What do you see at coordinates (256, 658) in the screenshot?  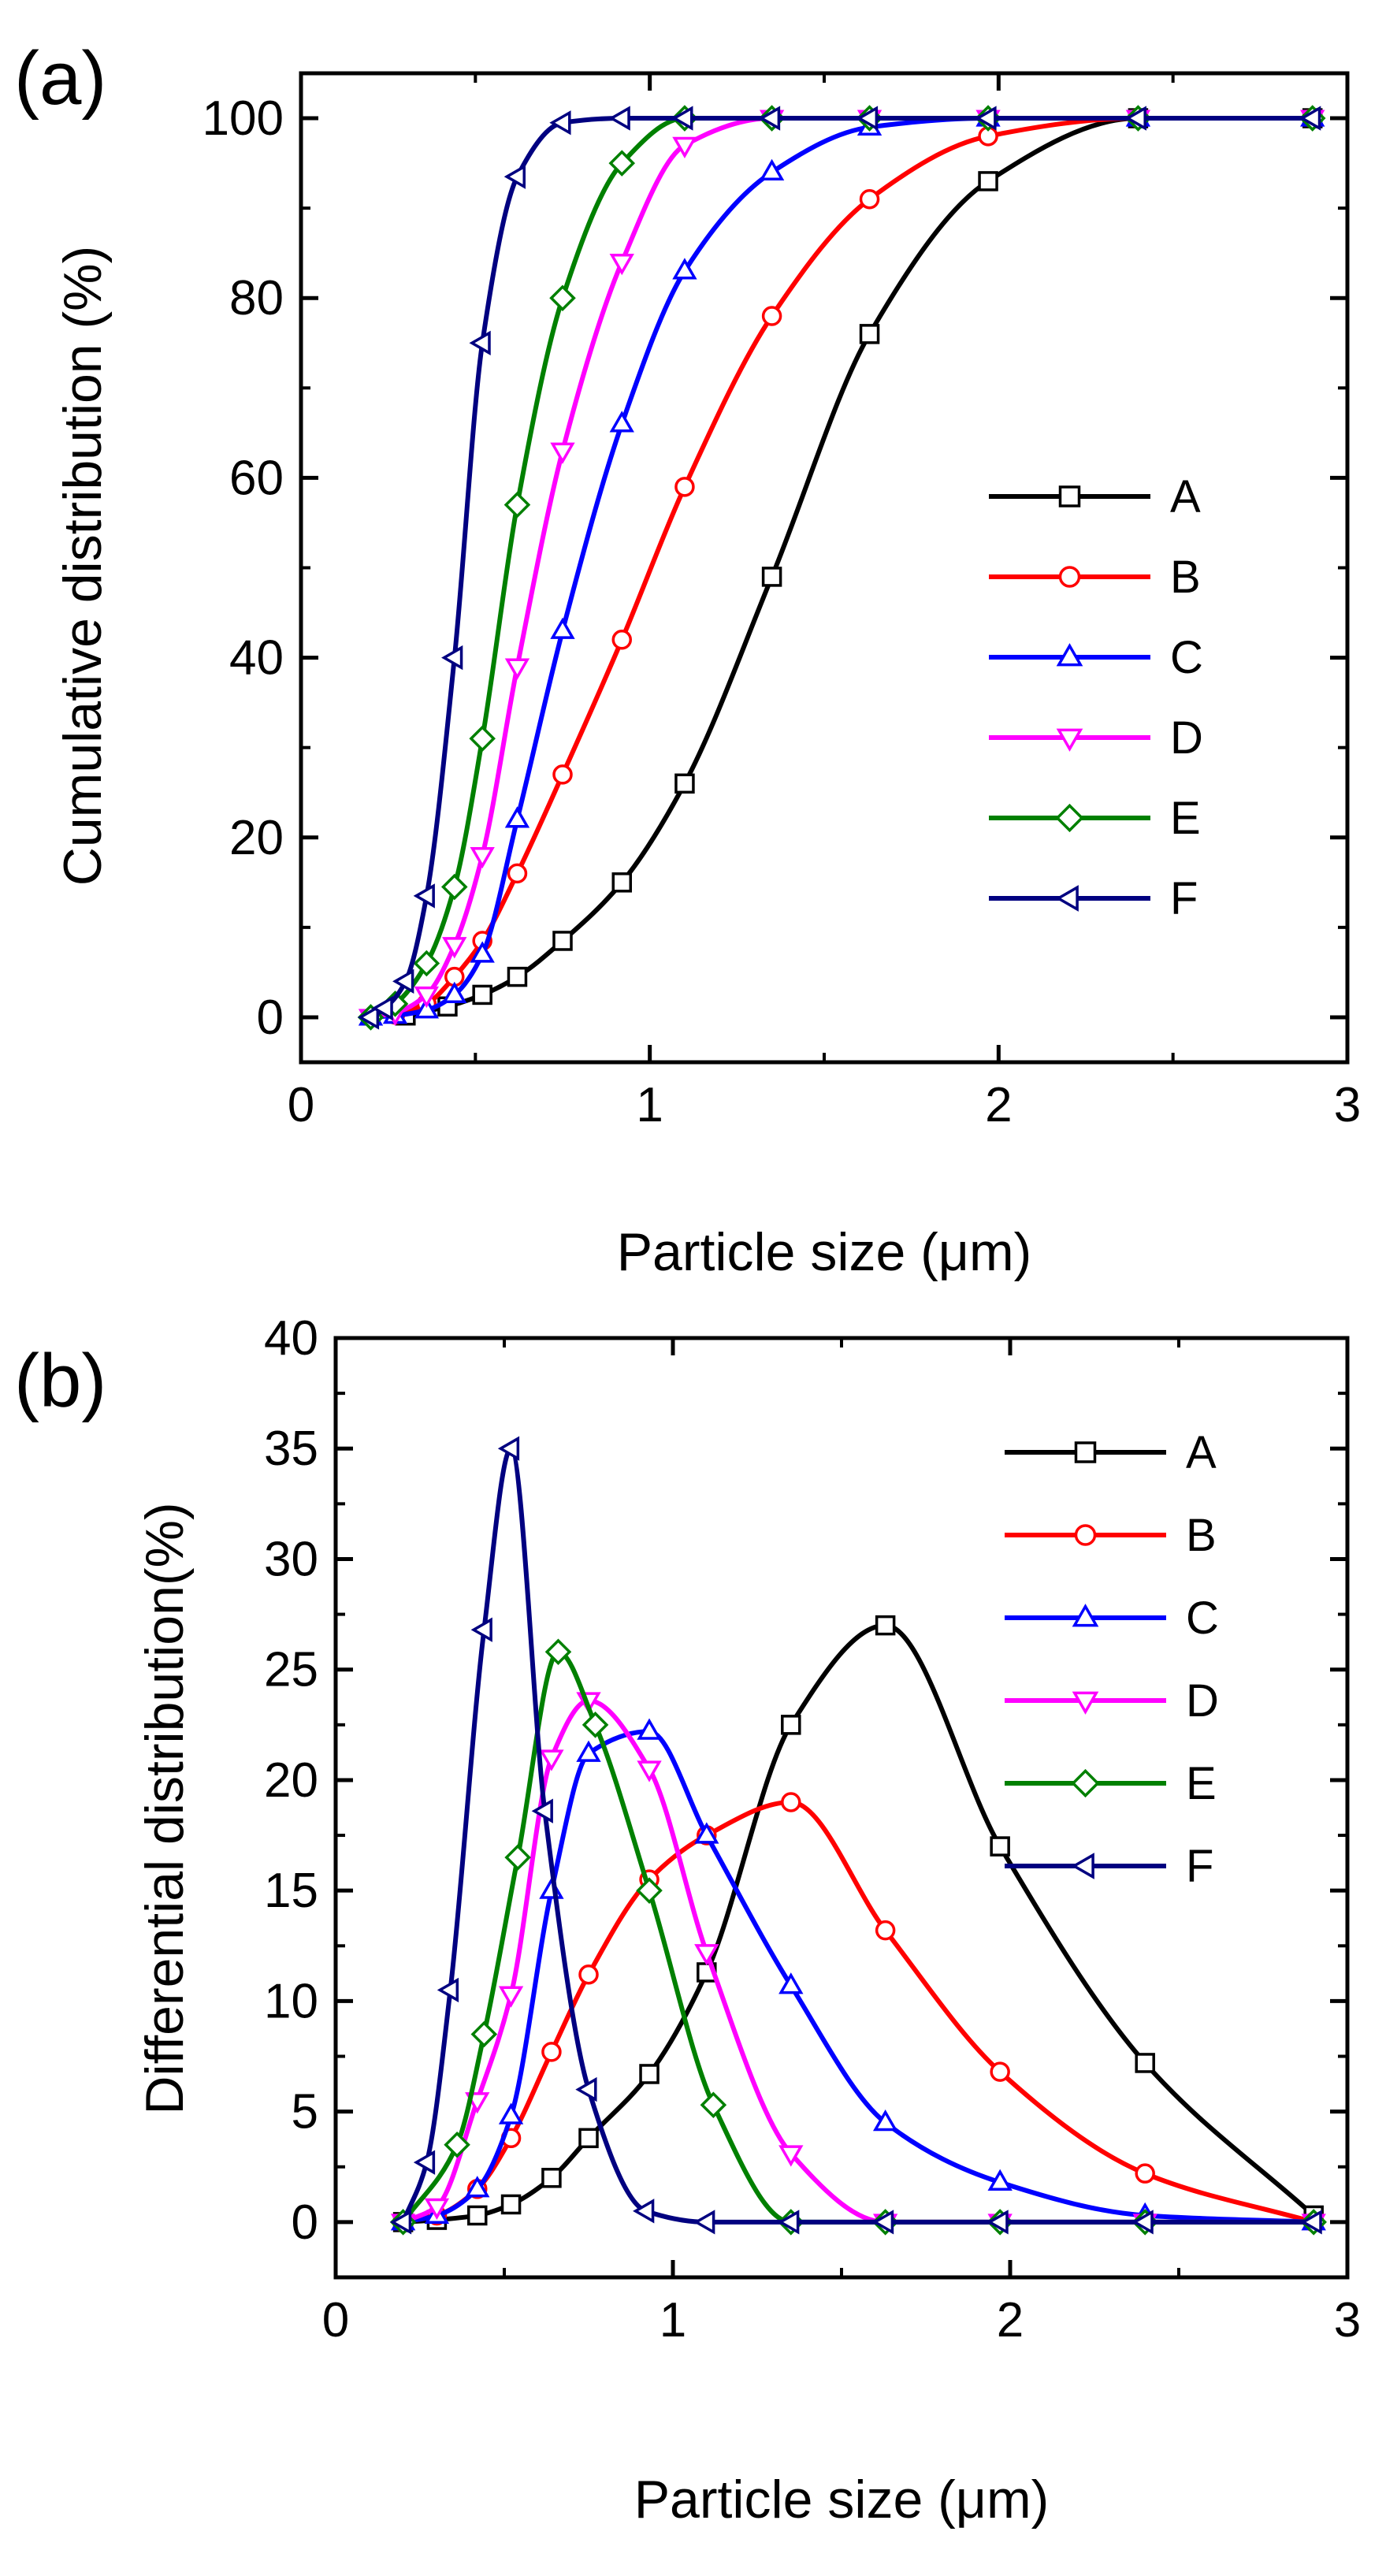 I see `y-tick-label: 40` at bounding box center [256, 658].